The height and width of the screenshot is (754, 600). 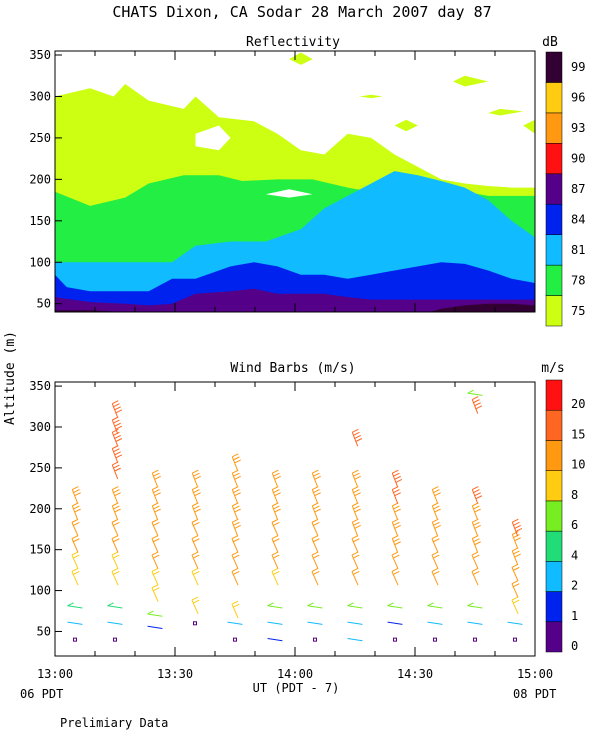 What do you see at coordinates (40, 221) in the screenshot?
I see `reflectivity-y-tick-label: 150` at bounding box center [40, 221].